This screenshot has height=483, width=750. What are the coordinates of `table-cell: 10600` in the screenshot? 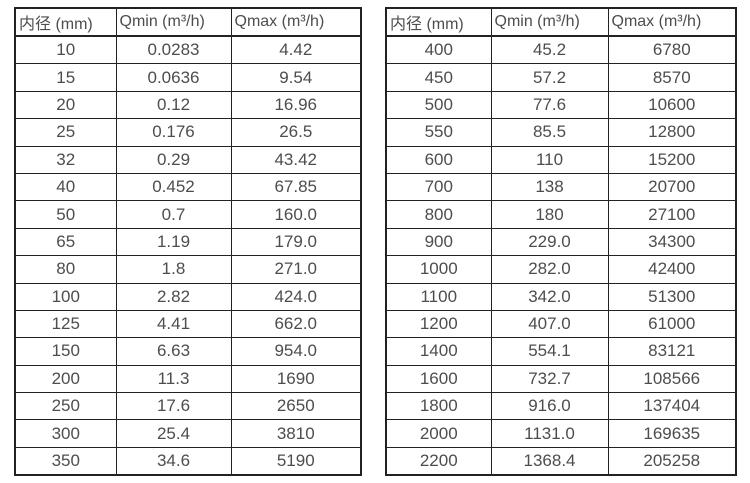 It's located at (672, 105).